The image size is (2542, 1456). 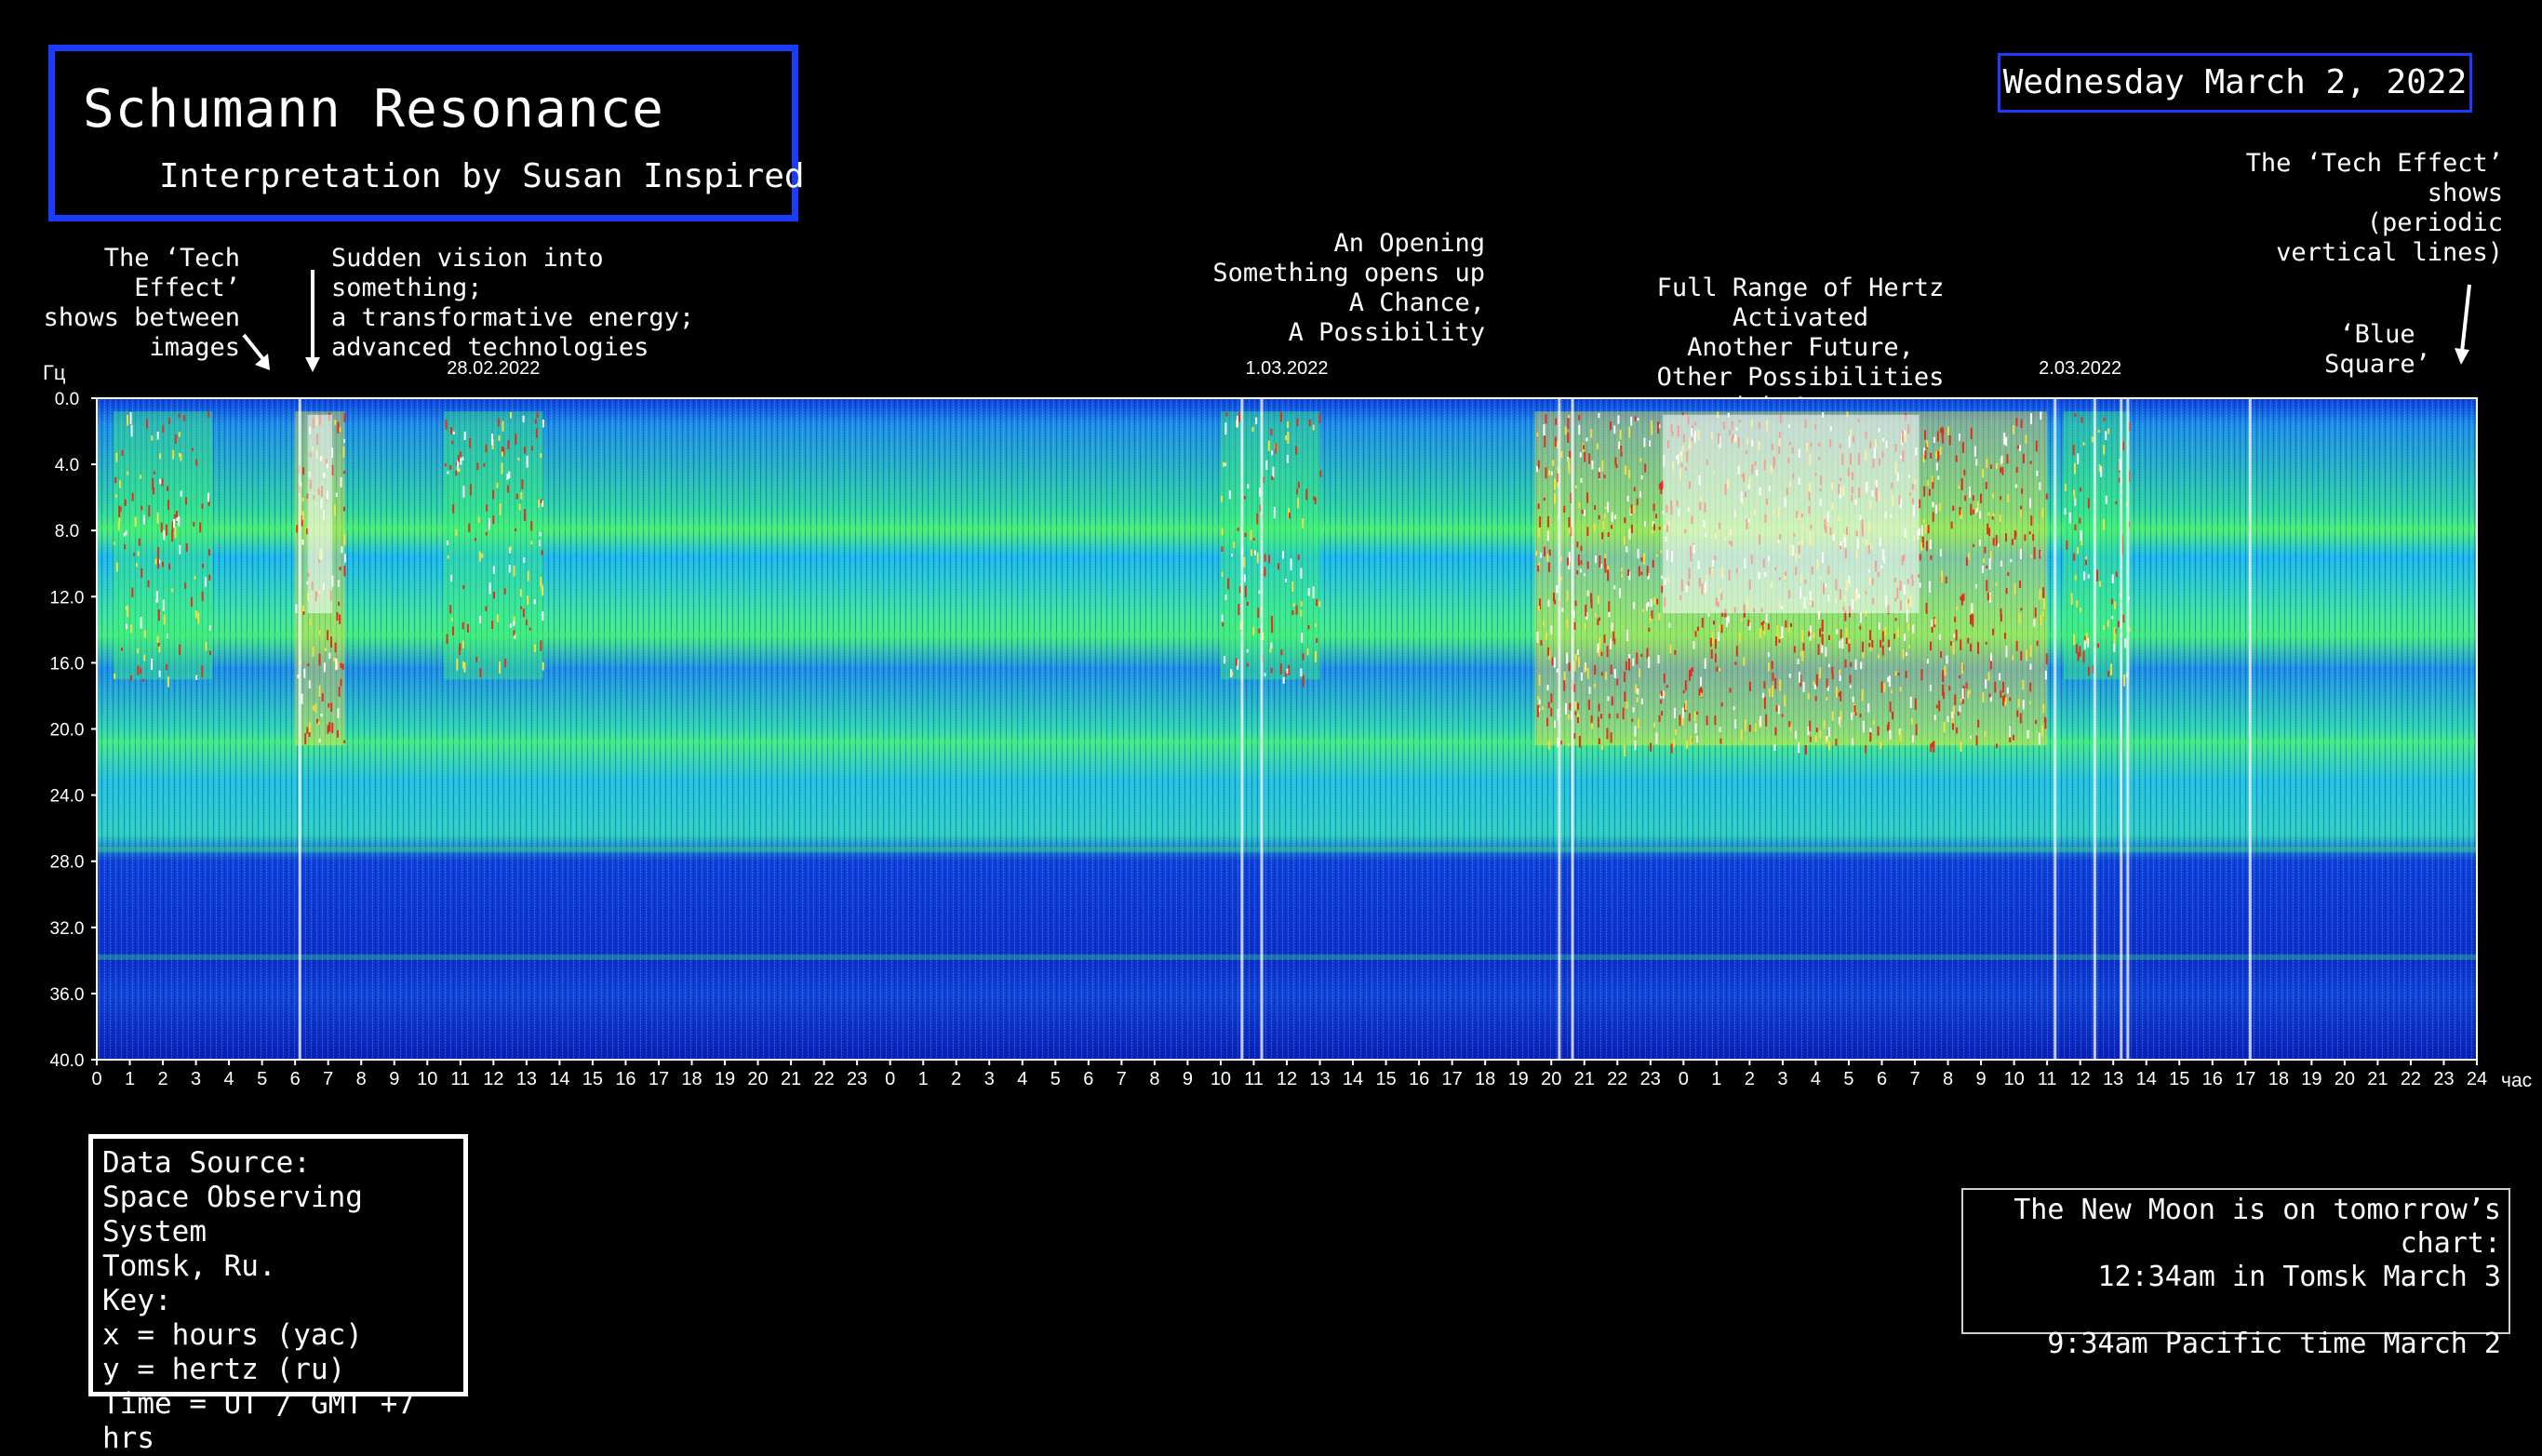 I want to click on x-tick-label: 13, so click(x=1319, y=1079).